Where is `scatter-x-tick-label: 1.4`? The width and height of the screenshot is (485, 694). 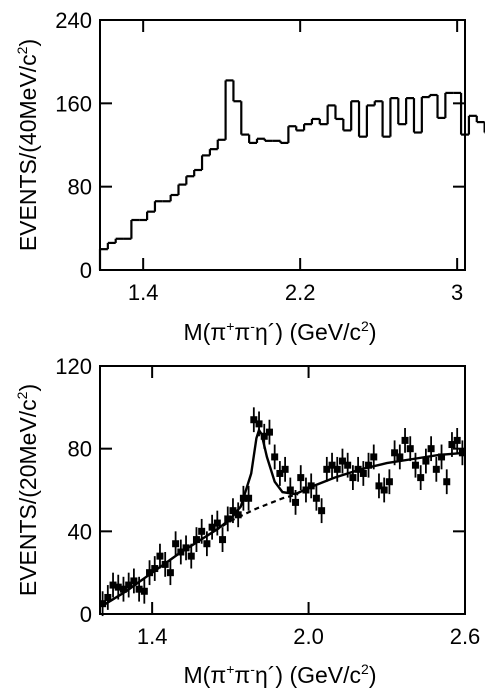 scatter-x-tick-label: 1.4 is located at coordinates (152, 636).